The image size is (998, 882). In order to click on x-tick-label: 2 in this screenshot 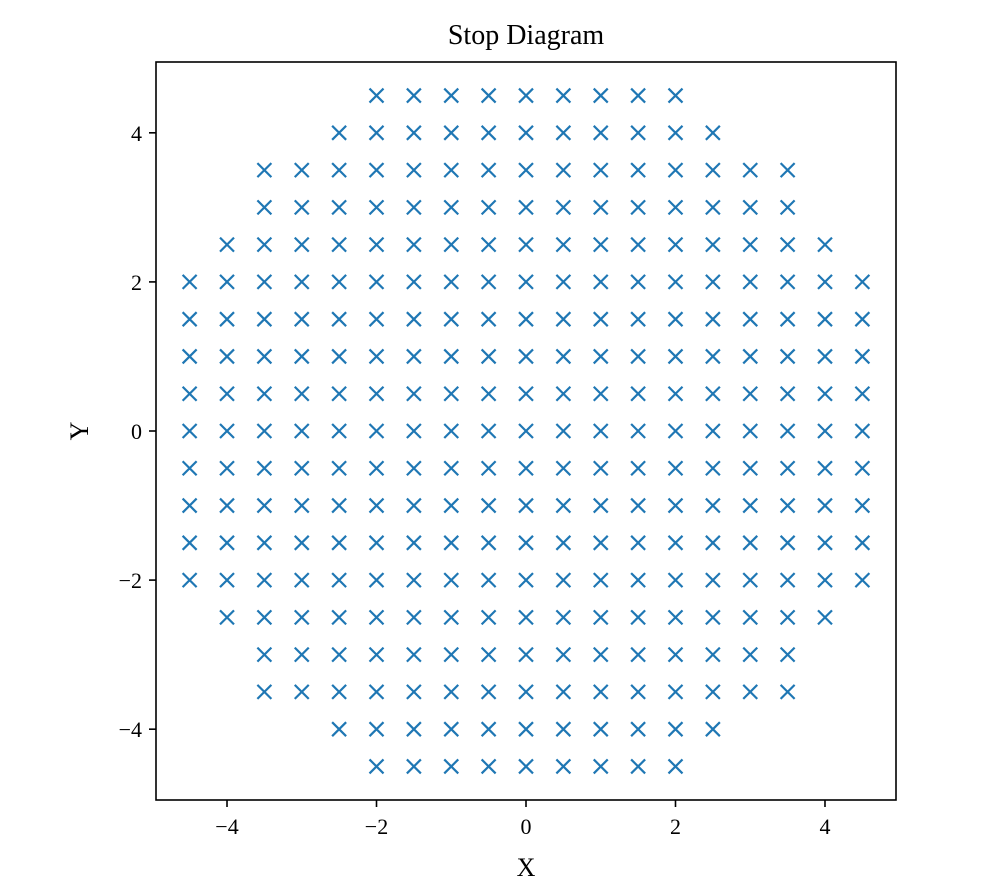, I will do `click(675, 826)`.